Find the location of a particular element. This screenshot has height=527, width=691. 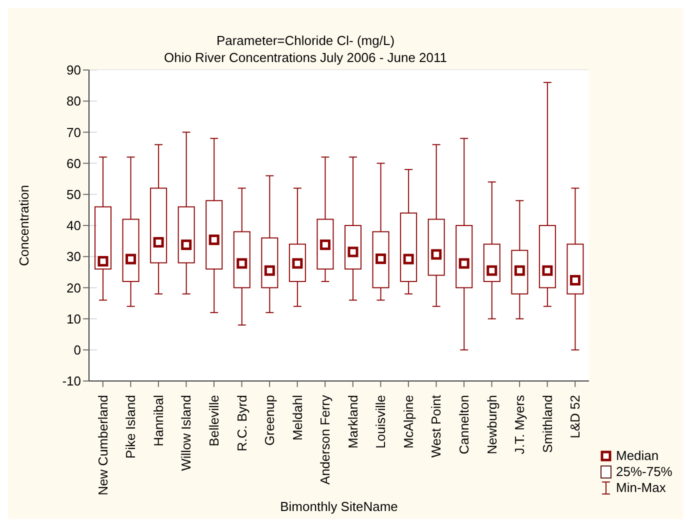

x-tick-label: Willow Island is located at coordinates (186, 433).